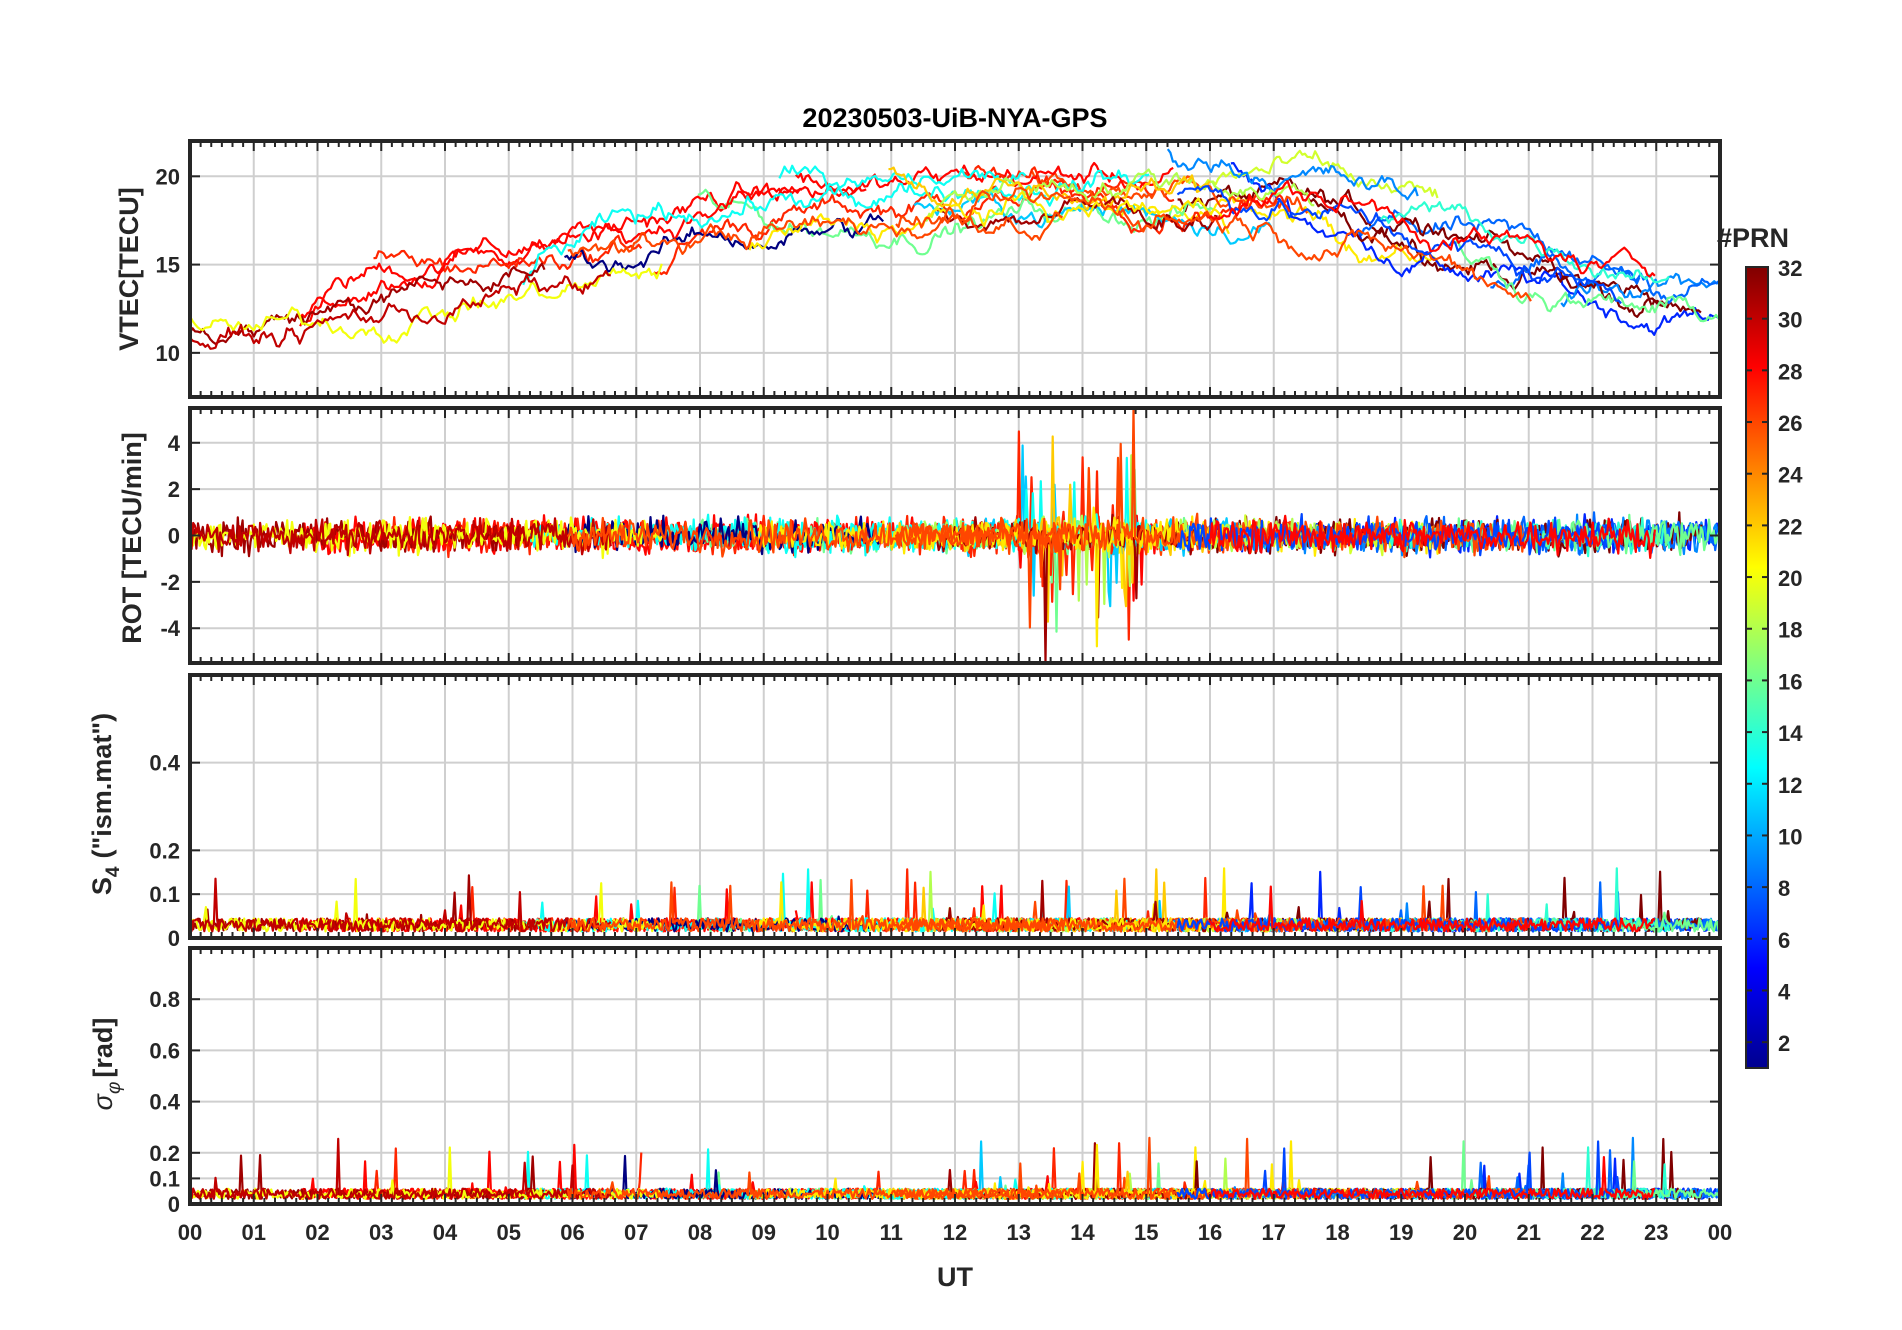 This screenshot has width=1902, height=1330. I want to click on ylabel-rot: ROT [TECU/min], so click(132, 537).